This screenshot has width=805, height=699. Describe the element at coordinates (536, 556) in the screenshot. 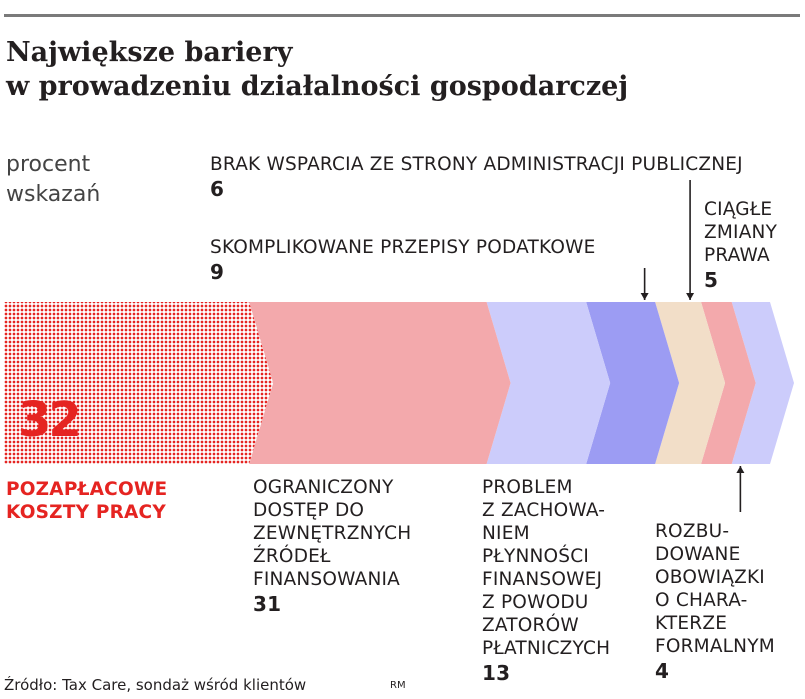

I see `label-plynnosc-line: PŁYNNOŚCI` at that location.